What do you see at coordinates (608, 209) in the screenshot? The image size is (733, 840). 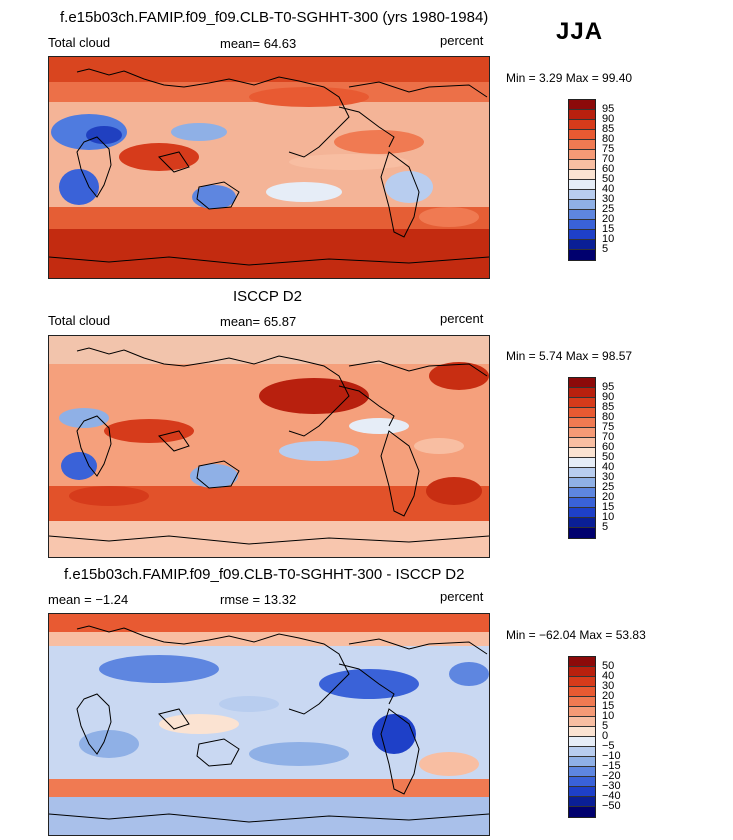 I see `colorbar-label: 25` at bounding box center [608, 209].